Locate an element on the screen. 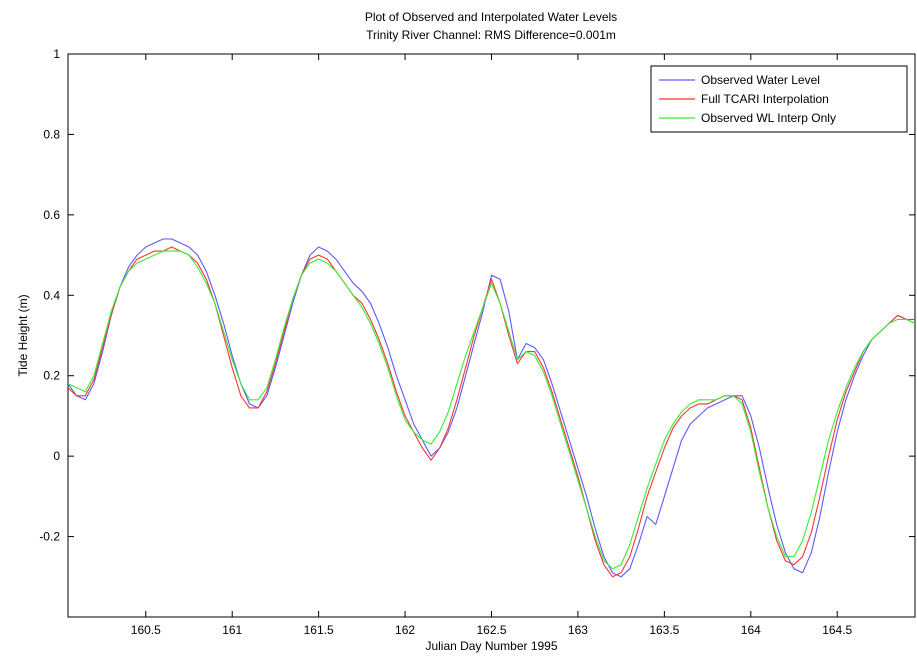 This screenshot has height=660, width=917. legend-label: Full TCARI Interpolation is located at coordinates (765, 99).